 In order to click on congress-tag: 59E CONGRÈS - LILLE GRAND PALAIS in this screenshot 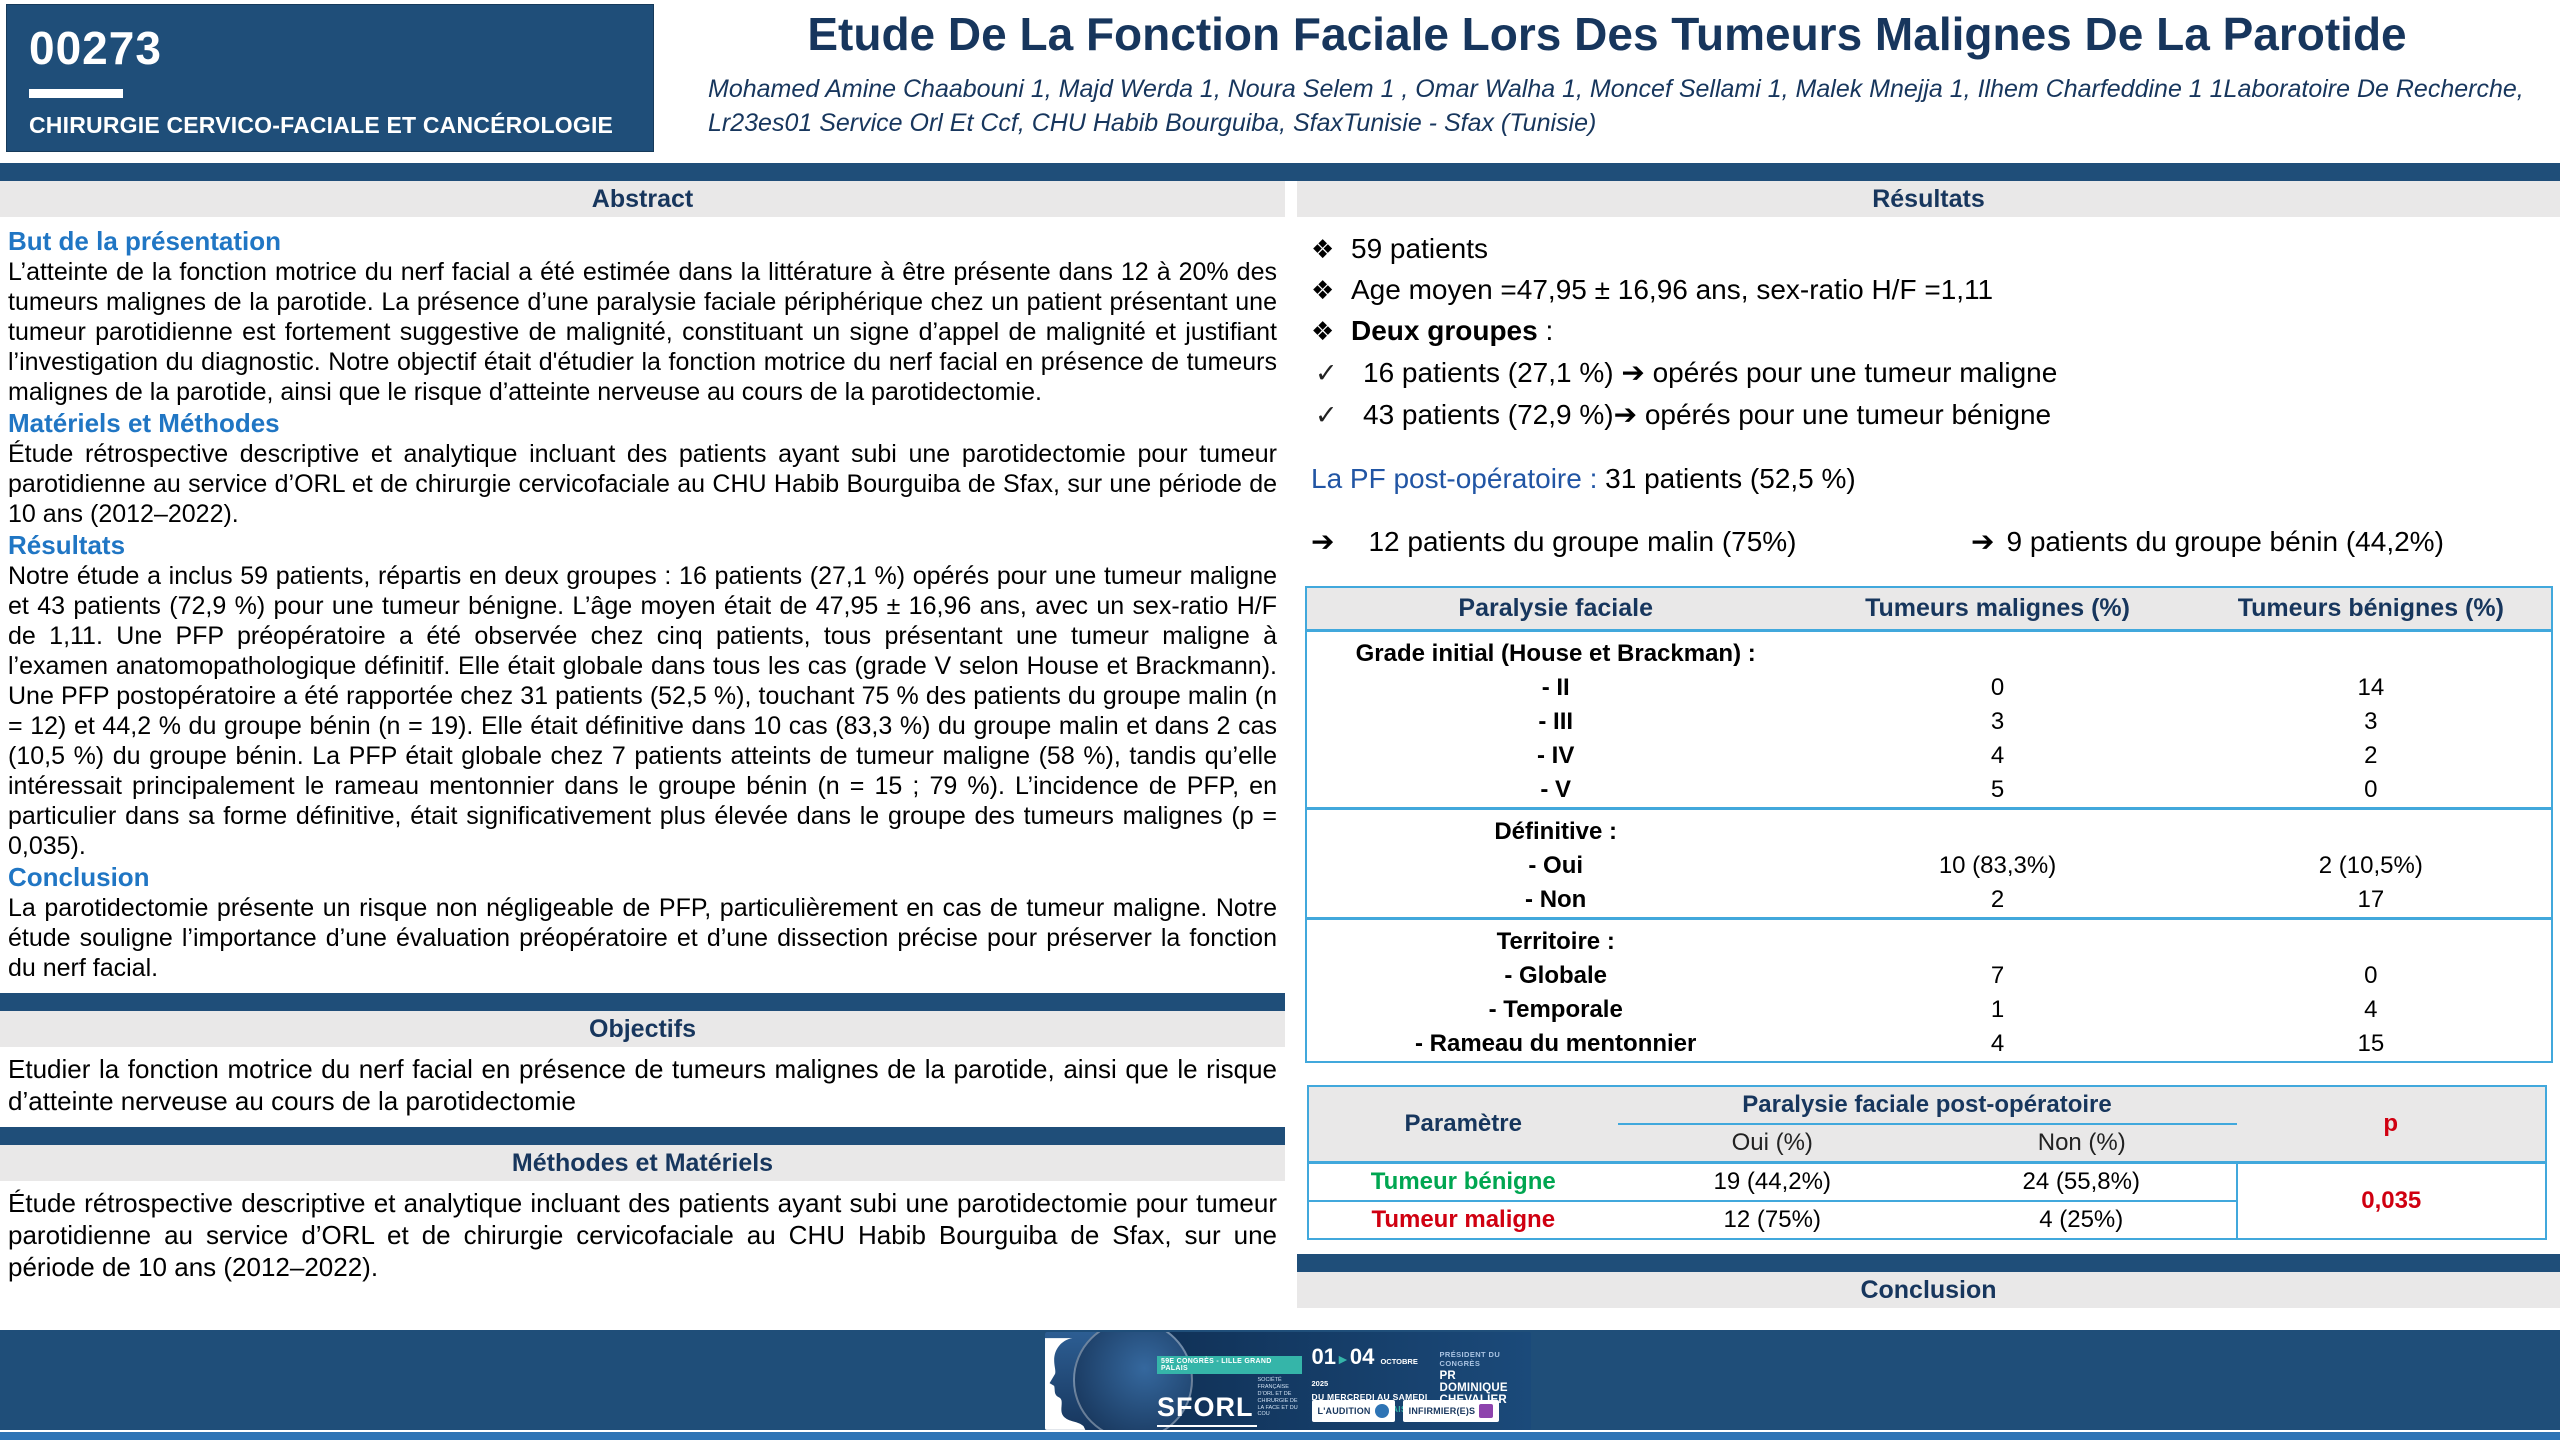, I will do `click(1229, 1365)`.